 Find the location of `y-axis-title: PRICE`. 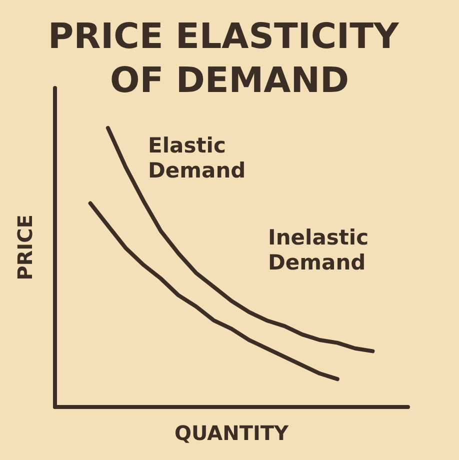

y-axis-title: PRICE is located at coordinates (25, 247).